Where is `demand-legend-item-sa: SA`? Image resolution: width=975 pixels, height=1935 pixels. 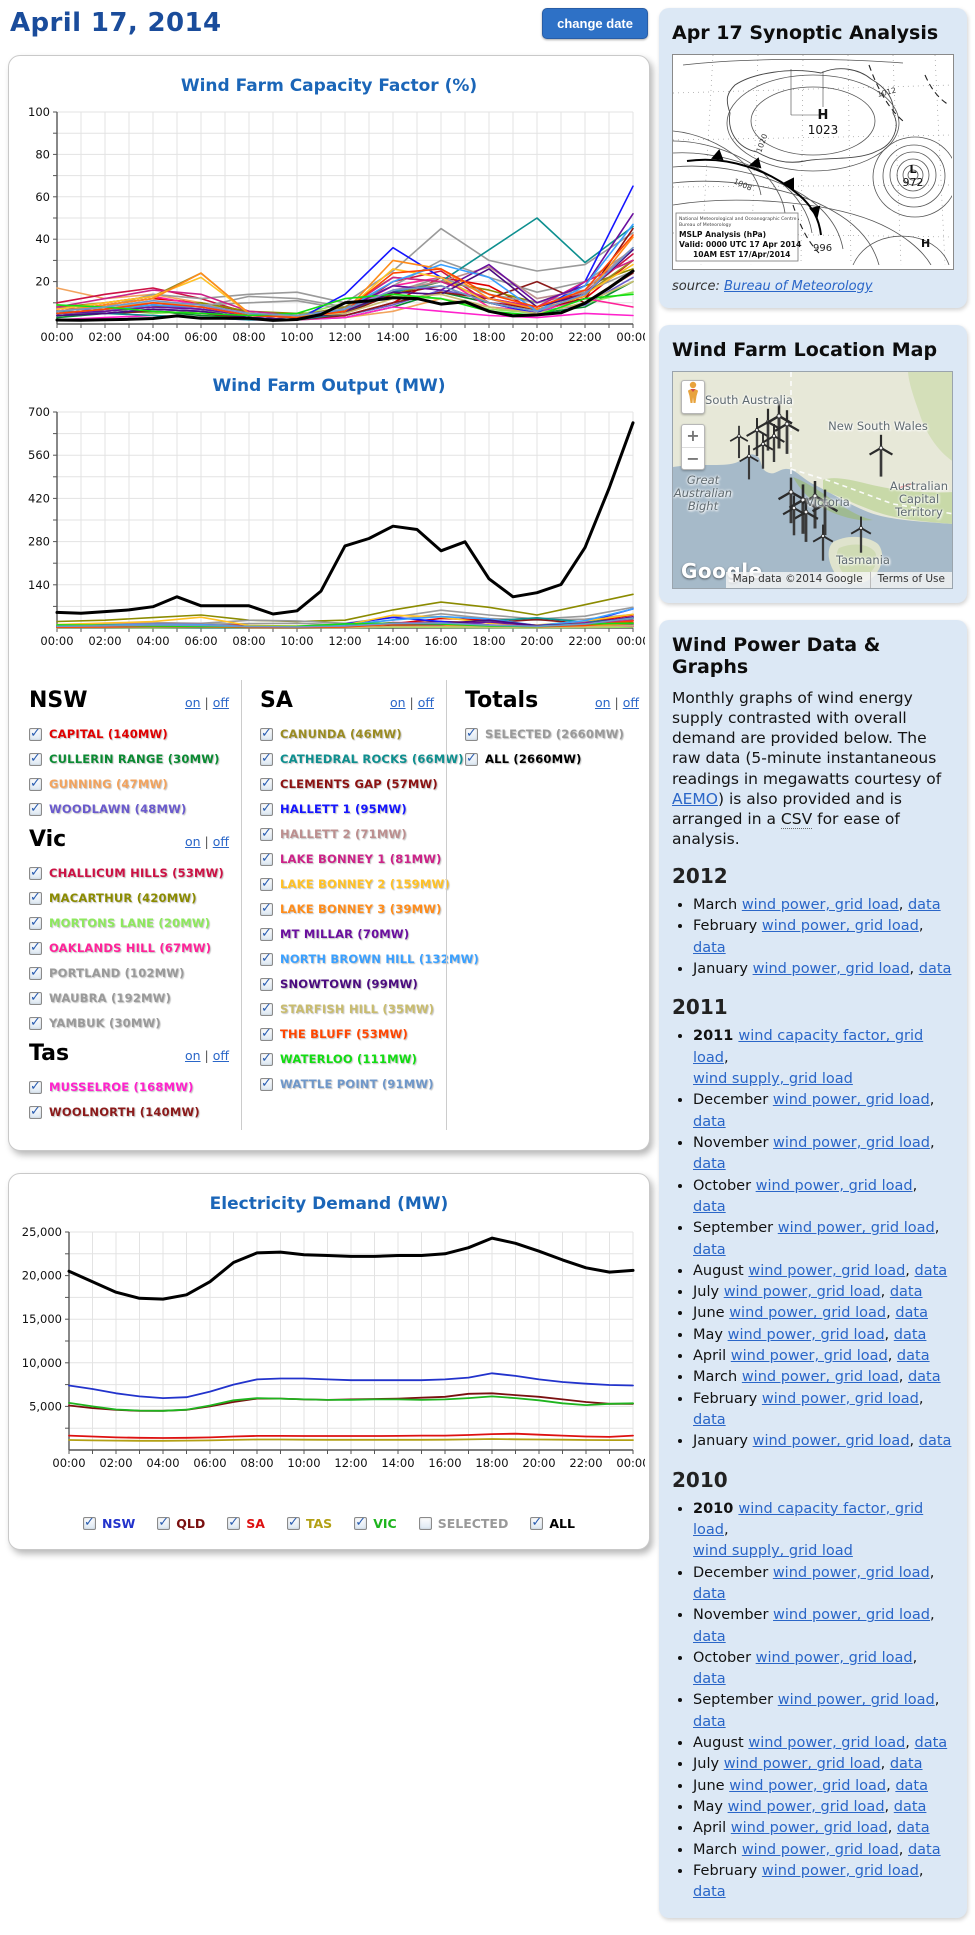 demand-legend-item-sa: SA is located at coordinates (246, 1523).